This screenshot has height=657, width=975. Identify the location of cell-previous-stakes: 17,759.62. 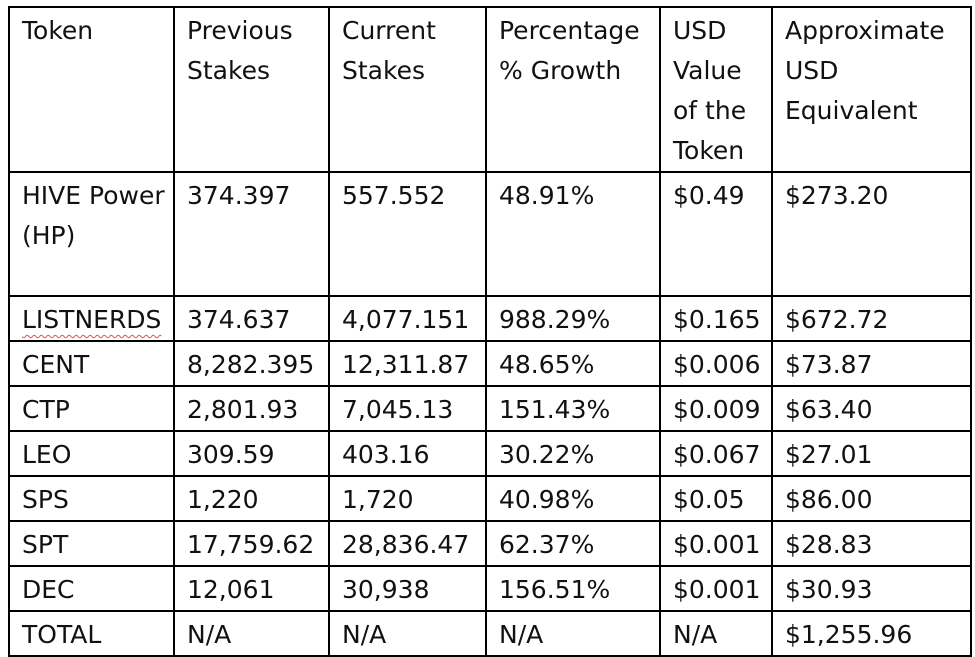
(251, 543).